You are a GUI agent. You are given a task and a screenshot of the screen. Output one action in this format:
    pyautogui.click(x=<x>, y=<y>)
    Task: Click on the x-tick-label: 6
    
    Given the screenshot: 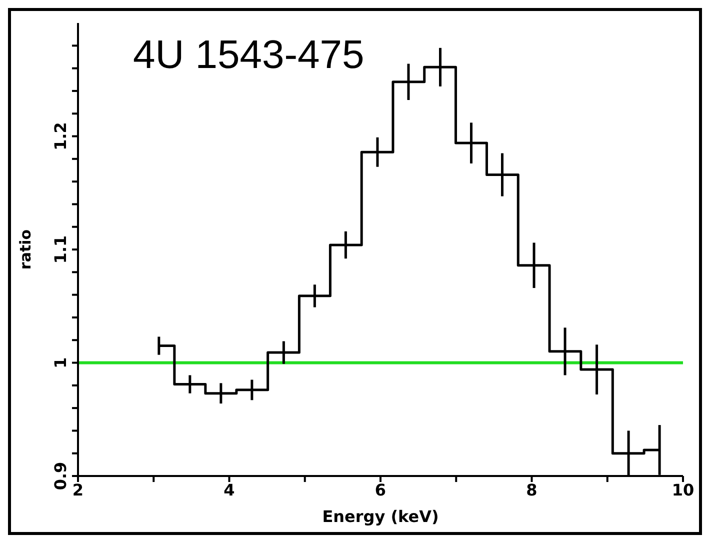 What is the action you would take?
    pyautogui.click(x=380, y=490)
    